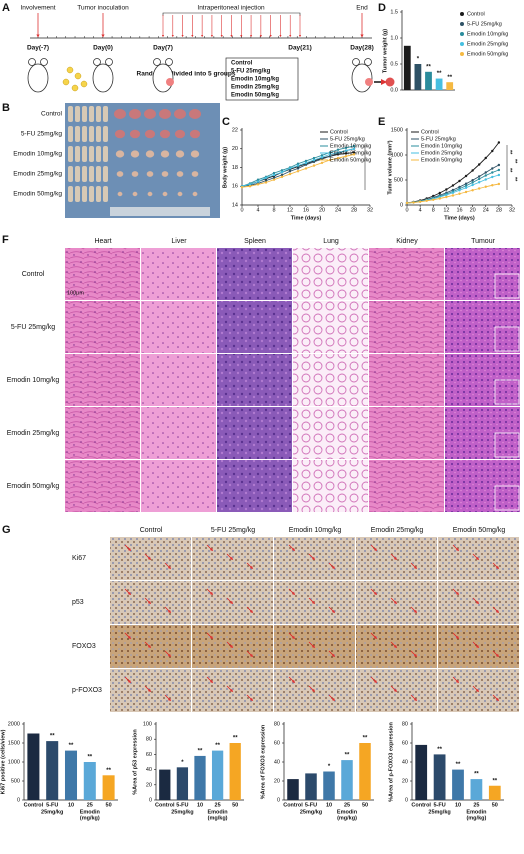  I want to click on x-tick-label: 8, so click(433, 210).